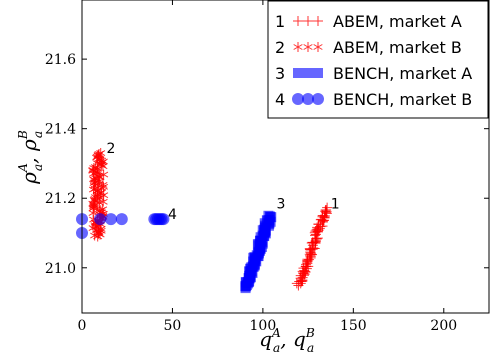  I want to click on legend-entry-number: 1, so click(280, 21).